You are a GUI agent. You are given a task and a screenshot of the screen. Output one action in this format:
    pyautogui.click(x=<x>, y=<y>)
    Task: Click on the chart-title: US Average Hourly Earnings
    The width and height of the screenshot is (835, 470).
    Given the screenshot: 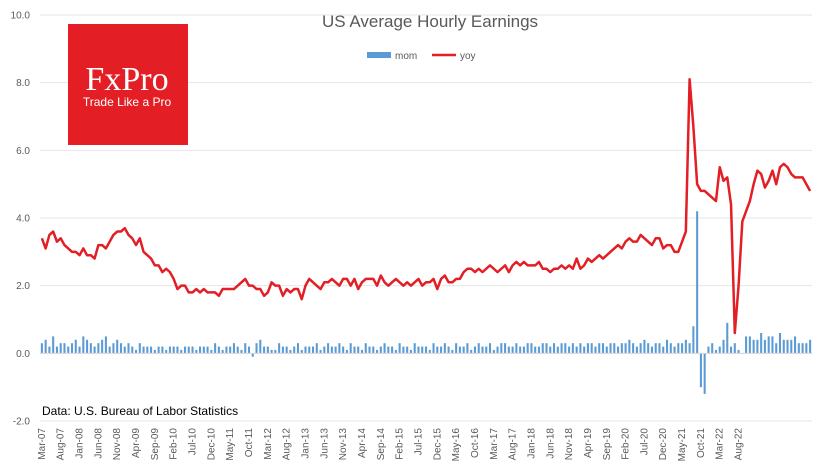 What is the action you would take?
    pyautogui.click(x=430, y=21)
    